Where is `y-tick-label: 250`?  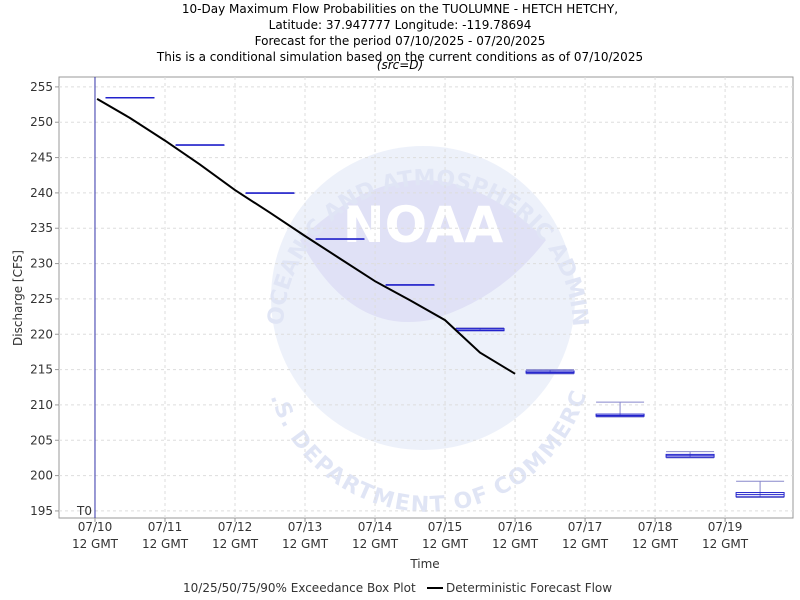
y-tick-label: 250 is located at coordinates (41, 122).